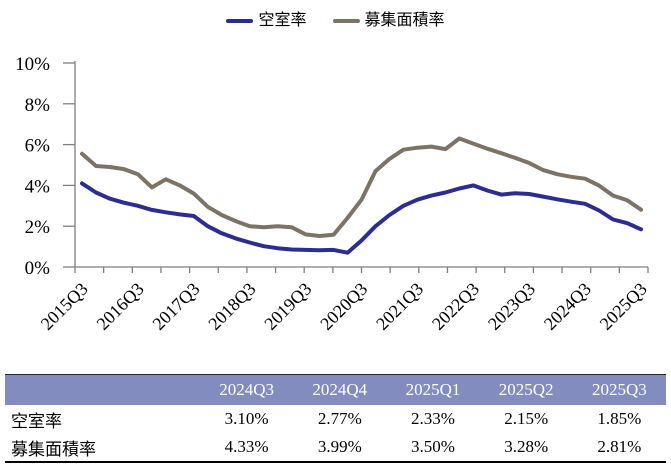 The image size is (671, 466). What do you see at coordinates (567, 306) in the screenshot?
I see `x-axis-label: 2024Q3` at bounding box center [567, 306].